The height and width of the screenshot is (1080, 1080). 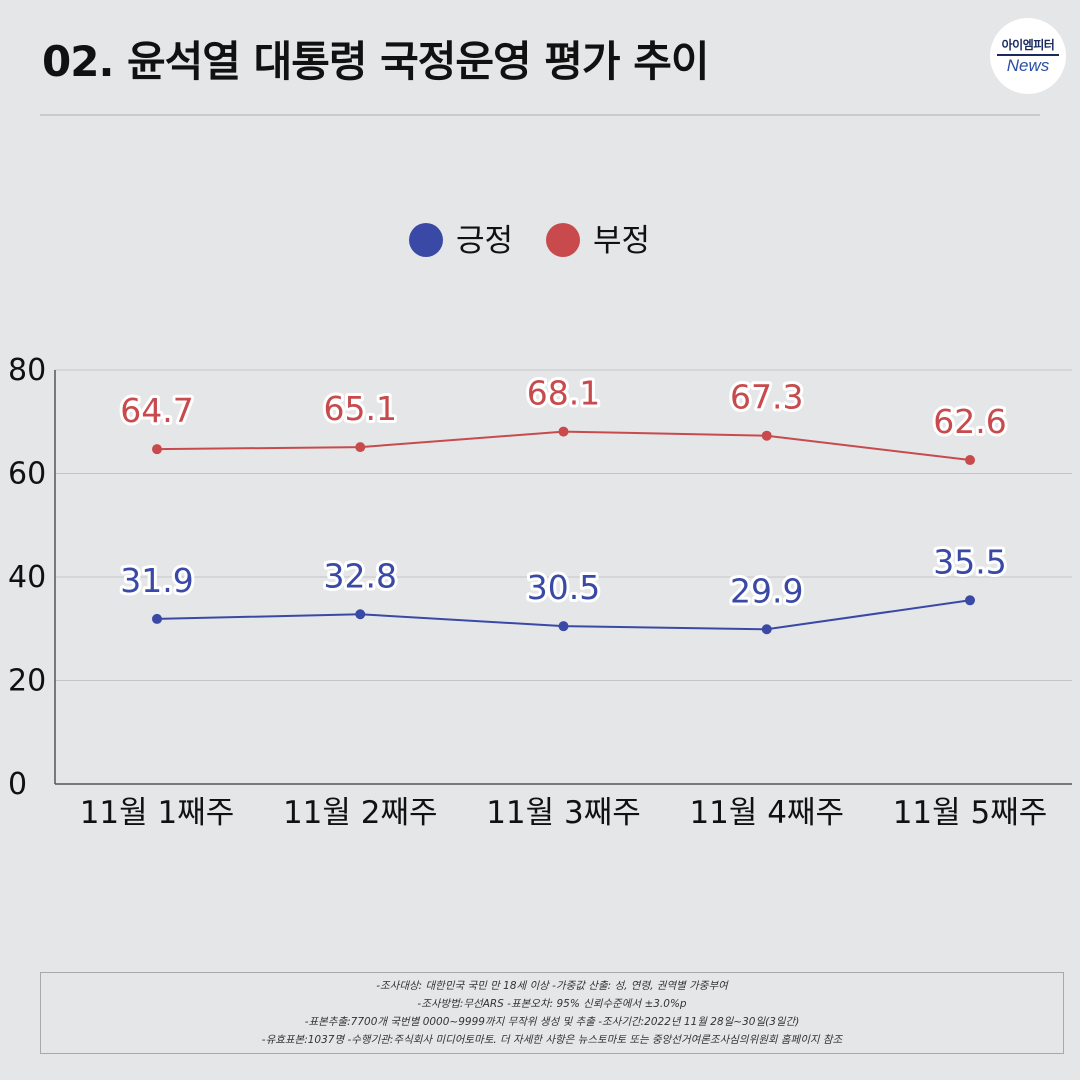 I want to click on data-label: 31.9, so click(x=156, y=580).